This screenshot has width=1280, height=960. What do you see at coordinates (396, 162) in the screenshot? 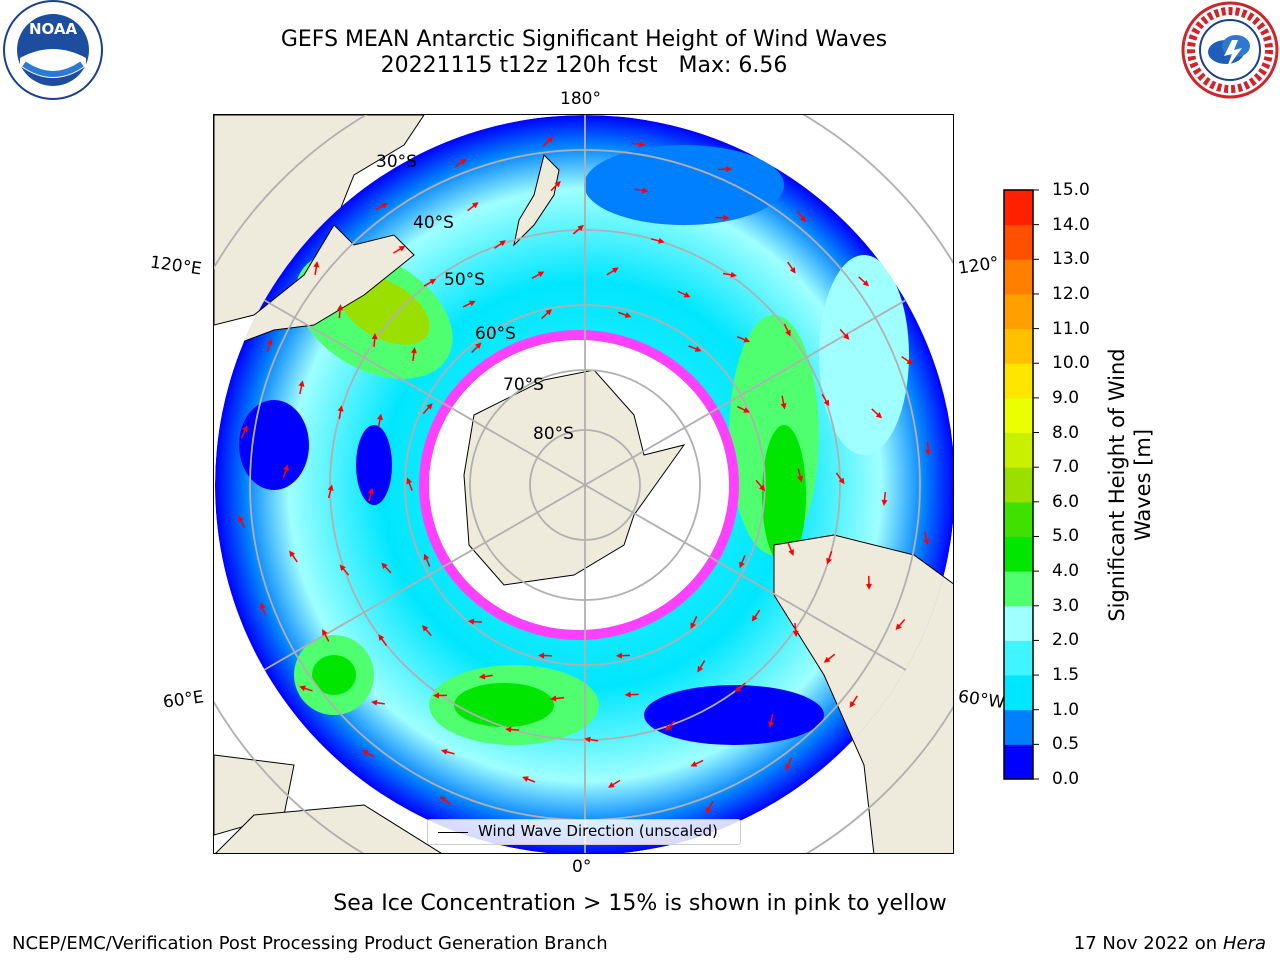
I see `lat-label-30s: 30°S` at bounding box center [396, 162].